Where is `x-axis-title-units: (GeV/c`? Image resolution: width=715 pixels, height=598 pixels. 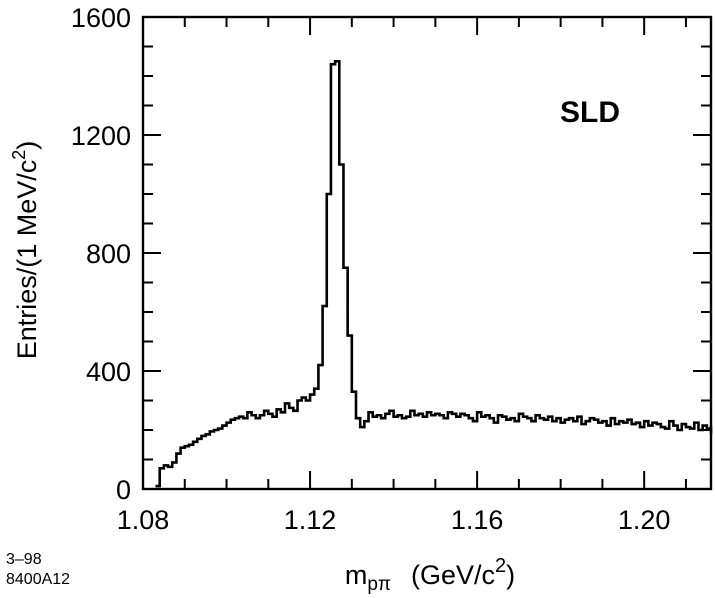
x-axis-title-units: (GeV/c is located at coordinates (453, 575).